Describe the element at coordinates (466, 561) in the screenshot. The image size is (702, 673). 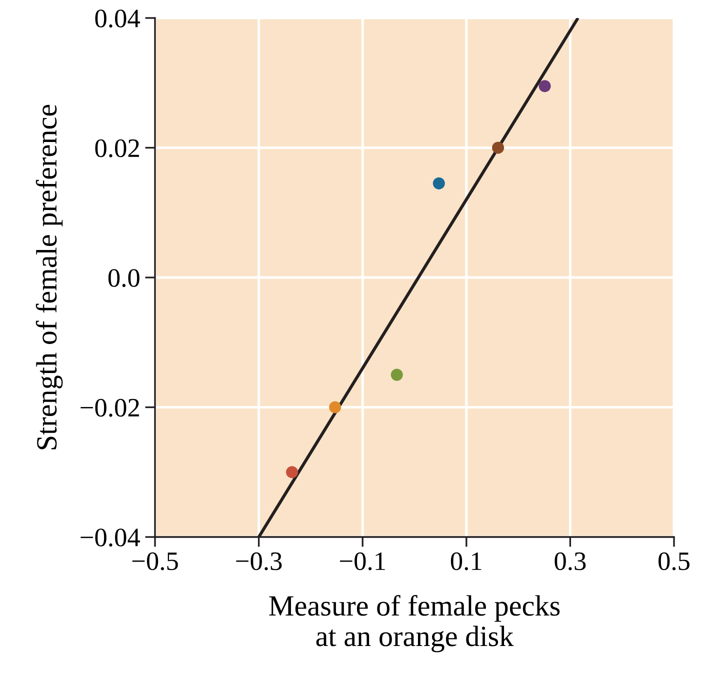
I see `x-tick-label: 0.1` at that location.